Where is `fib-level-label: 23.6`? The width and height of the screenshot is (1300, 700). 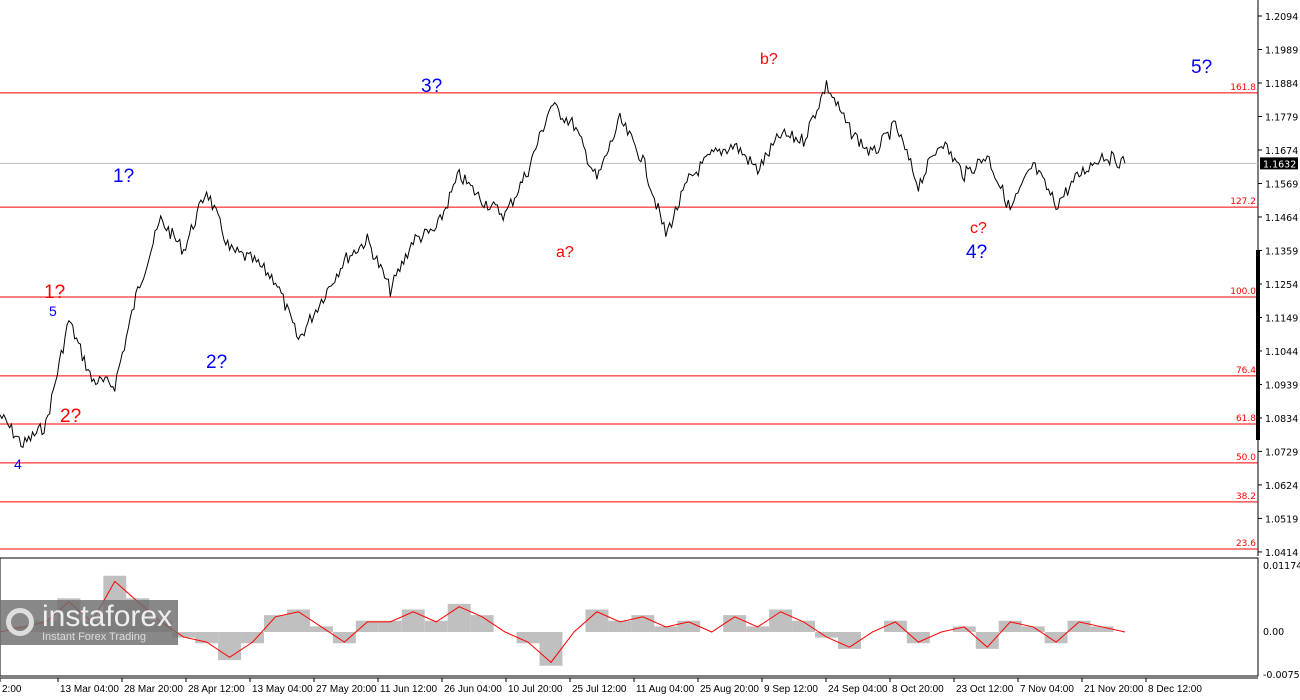
fib-level-label: 23.6 is located at coordinates (1246, 544).